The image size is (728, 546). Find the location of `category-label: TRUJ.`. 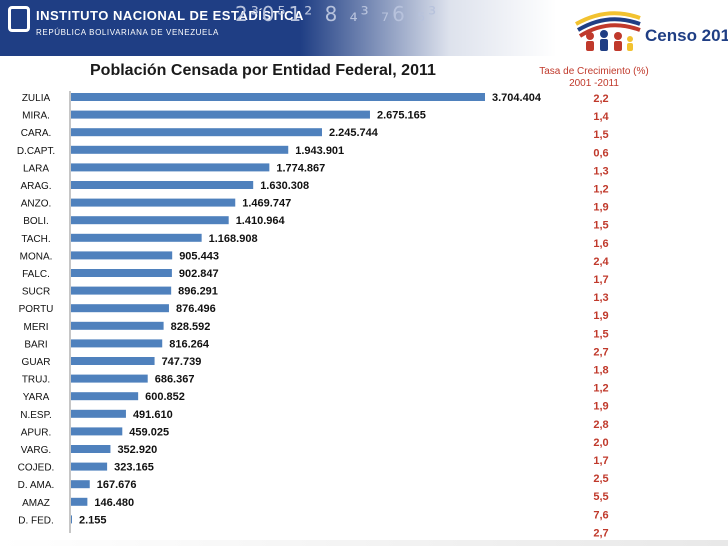

category-label: TRUJ. is located at coordinates (36, 380).